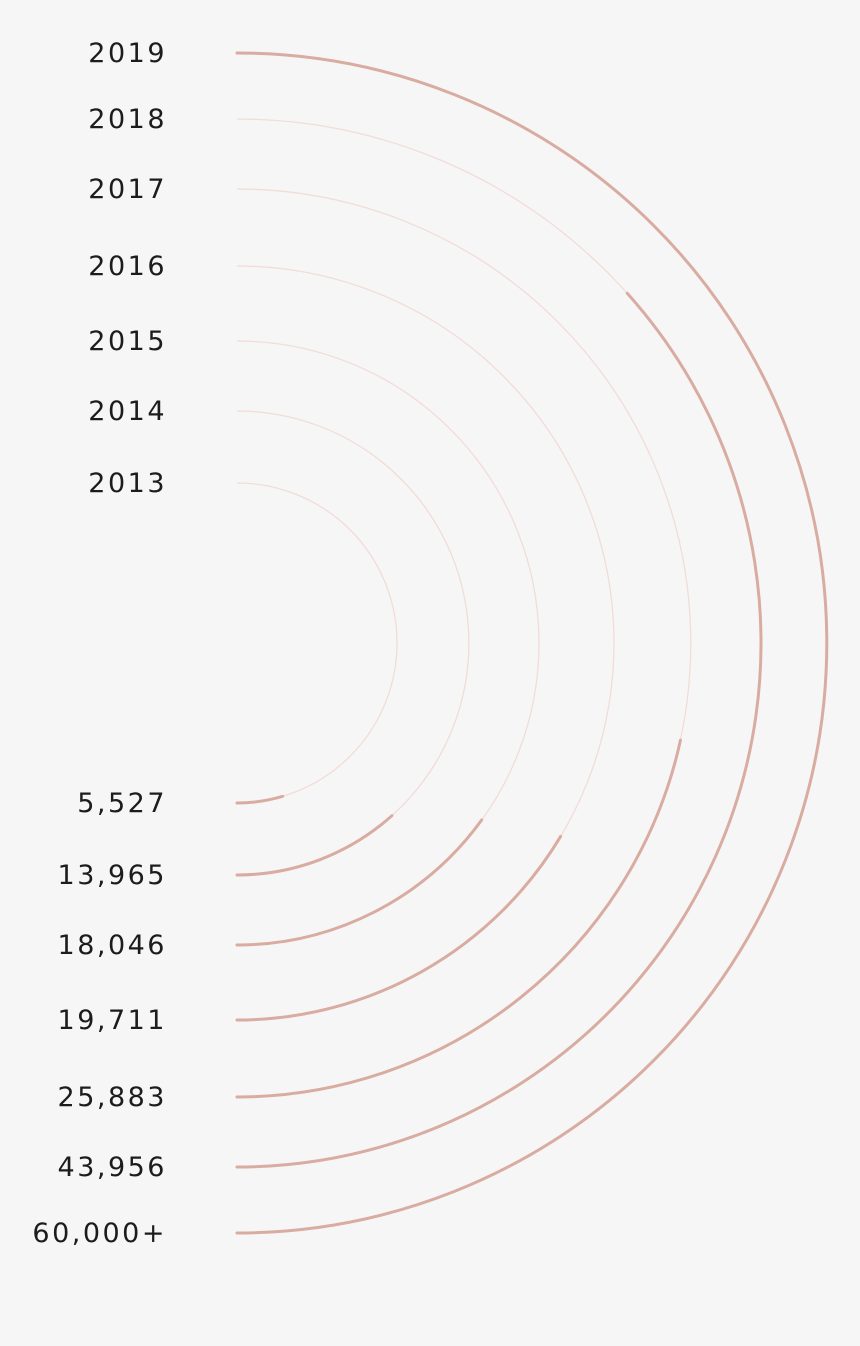 This screenshot has width=860, height=1346. Describe the element at coordinates (359, 882) in the screenshot. I see `ring-bar-2015` at that location.